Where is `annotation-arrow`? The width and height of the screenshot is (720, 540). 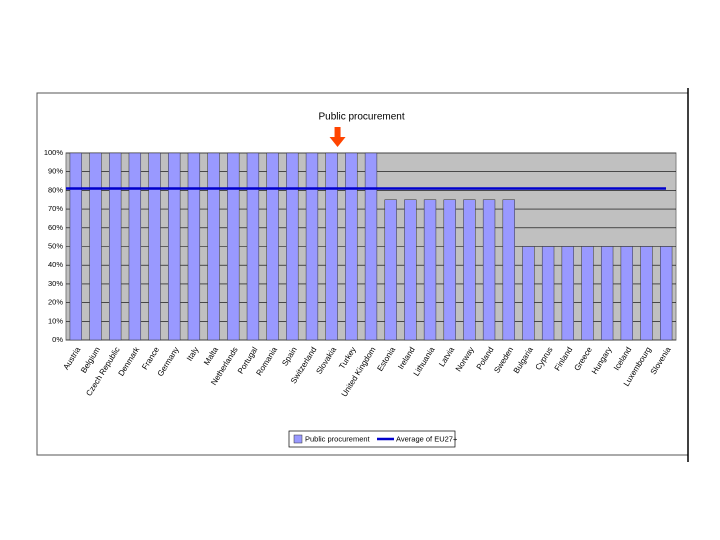 annotation-arrow is located at coordinates (337, 137).